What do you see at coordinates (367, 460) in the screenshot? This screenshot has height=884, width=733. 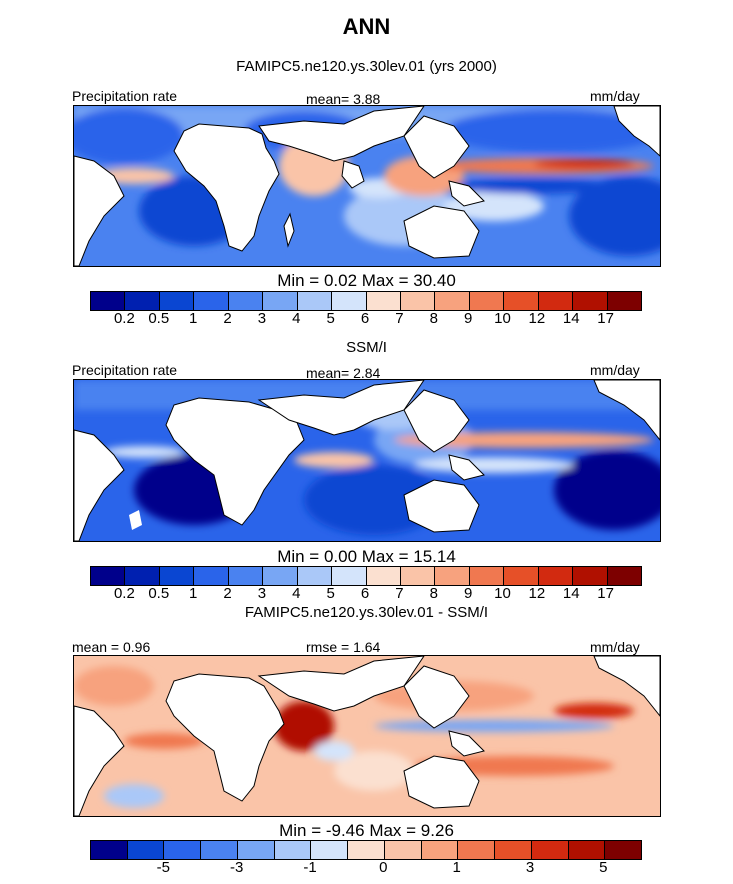 I see `panel-2-map` at bounding box center [367, 460].